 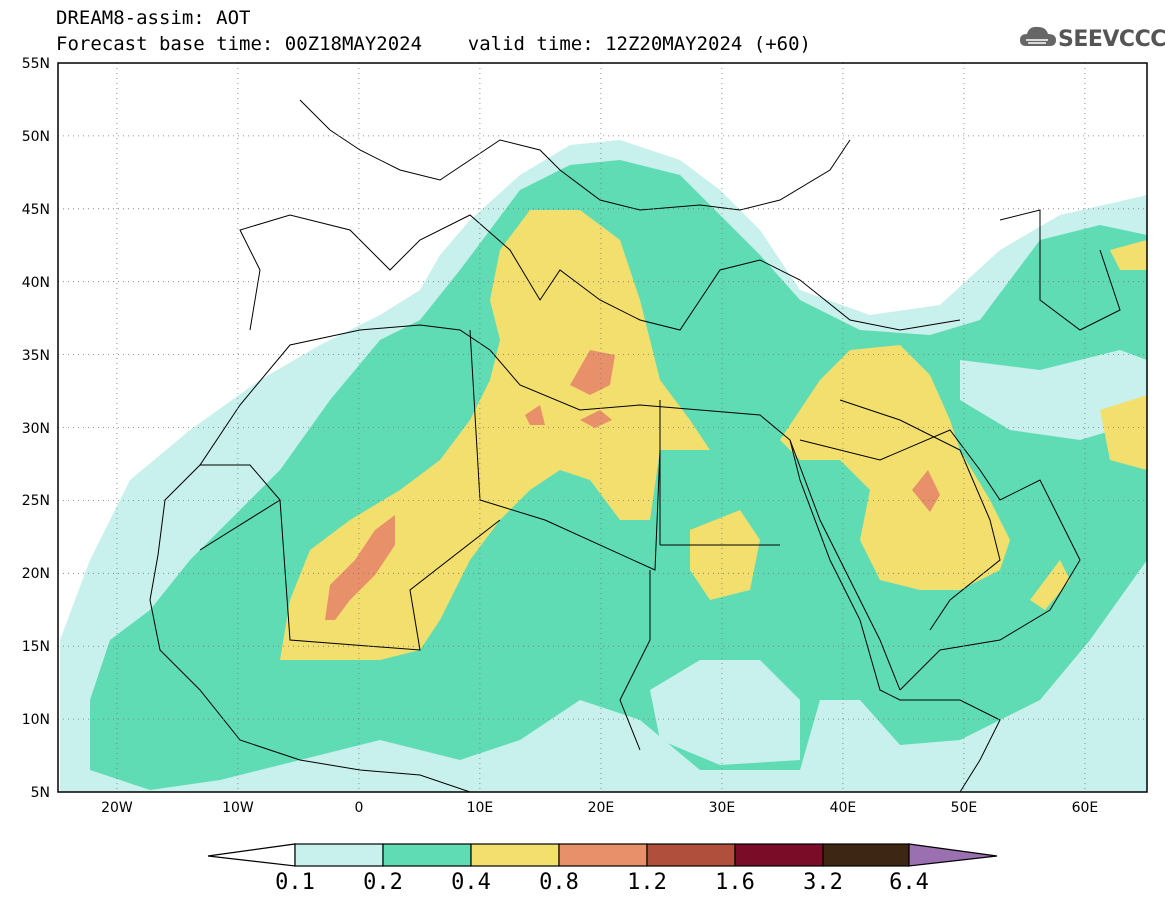 I want to click on colorbar-label: 0.4, so click(x=471, y=882).